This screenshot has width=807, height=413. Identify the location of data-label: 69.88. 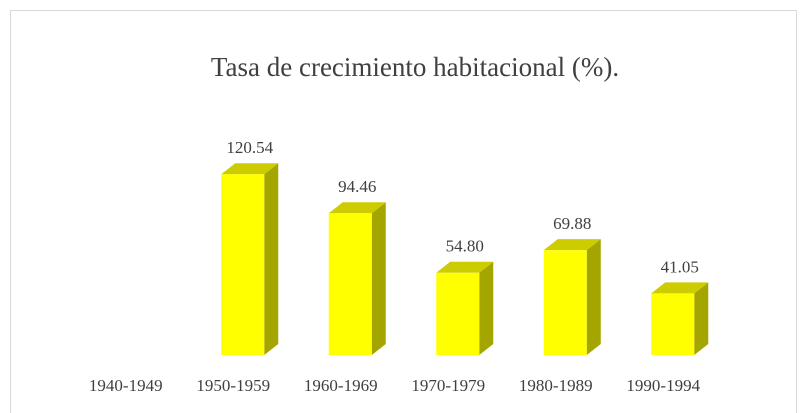
(572, 223).